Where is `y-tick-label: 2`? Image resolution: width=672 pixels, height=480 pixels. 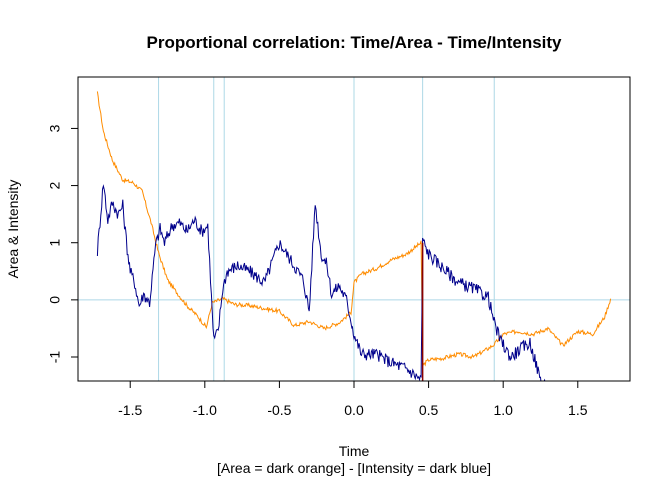
y-tick-label: 2 is located at coordinates (55, 185).